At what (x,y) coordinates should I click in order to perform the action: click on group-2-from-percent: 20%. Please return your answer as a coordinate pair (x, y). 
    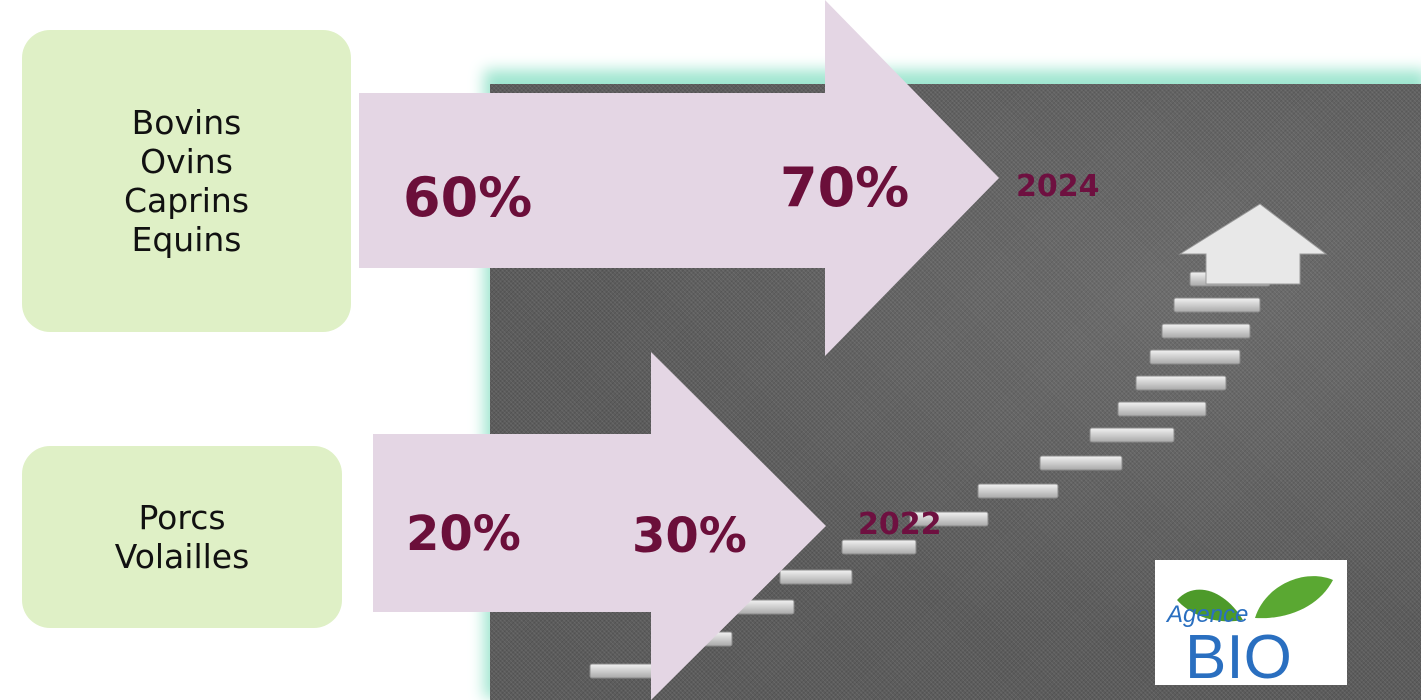
    Looking at the image, I should click on (463, 534).